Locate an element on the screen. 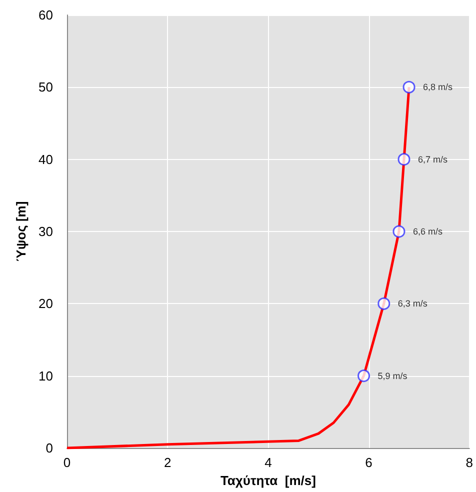 This screenshot has width=476, height=492. x-tick-label: 0 is located at coordinates (67, 462).